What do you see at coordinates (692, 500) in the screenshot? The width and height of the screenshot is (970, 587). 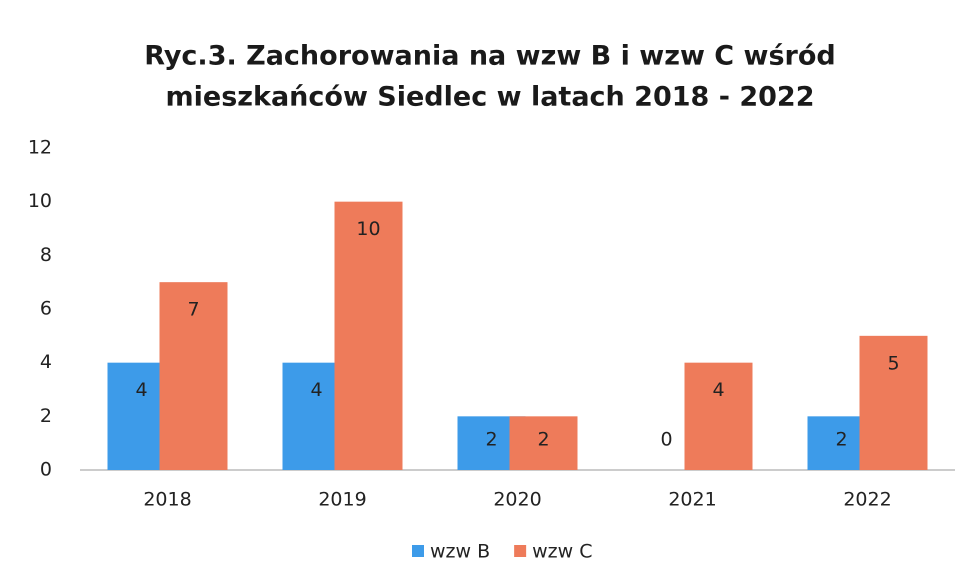 I see `x-tick-label: 2021` at bounding box center [692, 500].